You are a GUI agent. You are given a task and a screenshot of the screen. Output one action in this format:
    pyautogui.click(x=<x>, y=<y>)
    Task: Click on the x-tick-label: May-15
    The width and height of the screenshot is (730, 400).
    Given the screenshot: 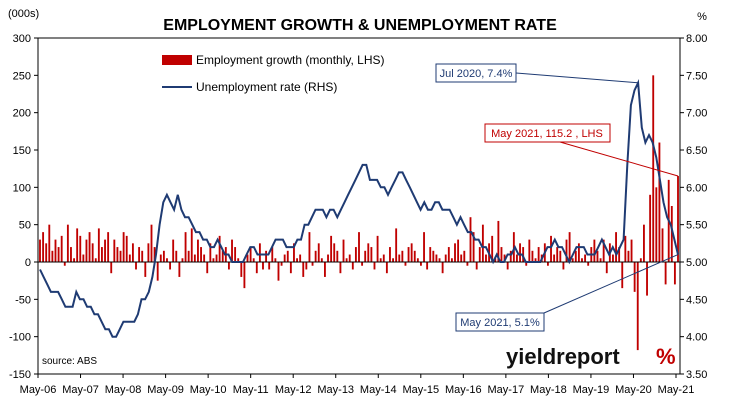 What is the action you would take?
    pyautogui.click(x=420, y=390)
    